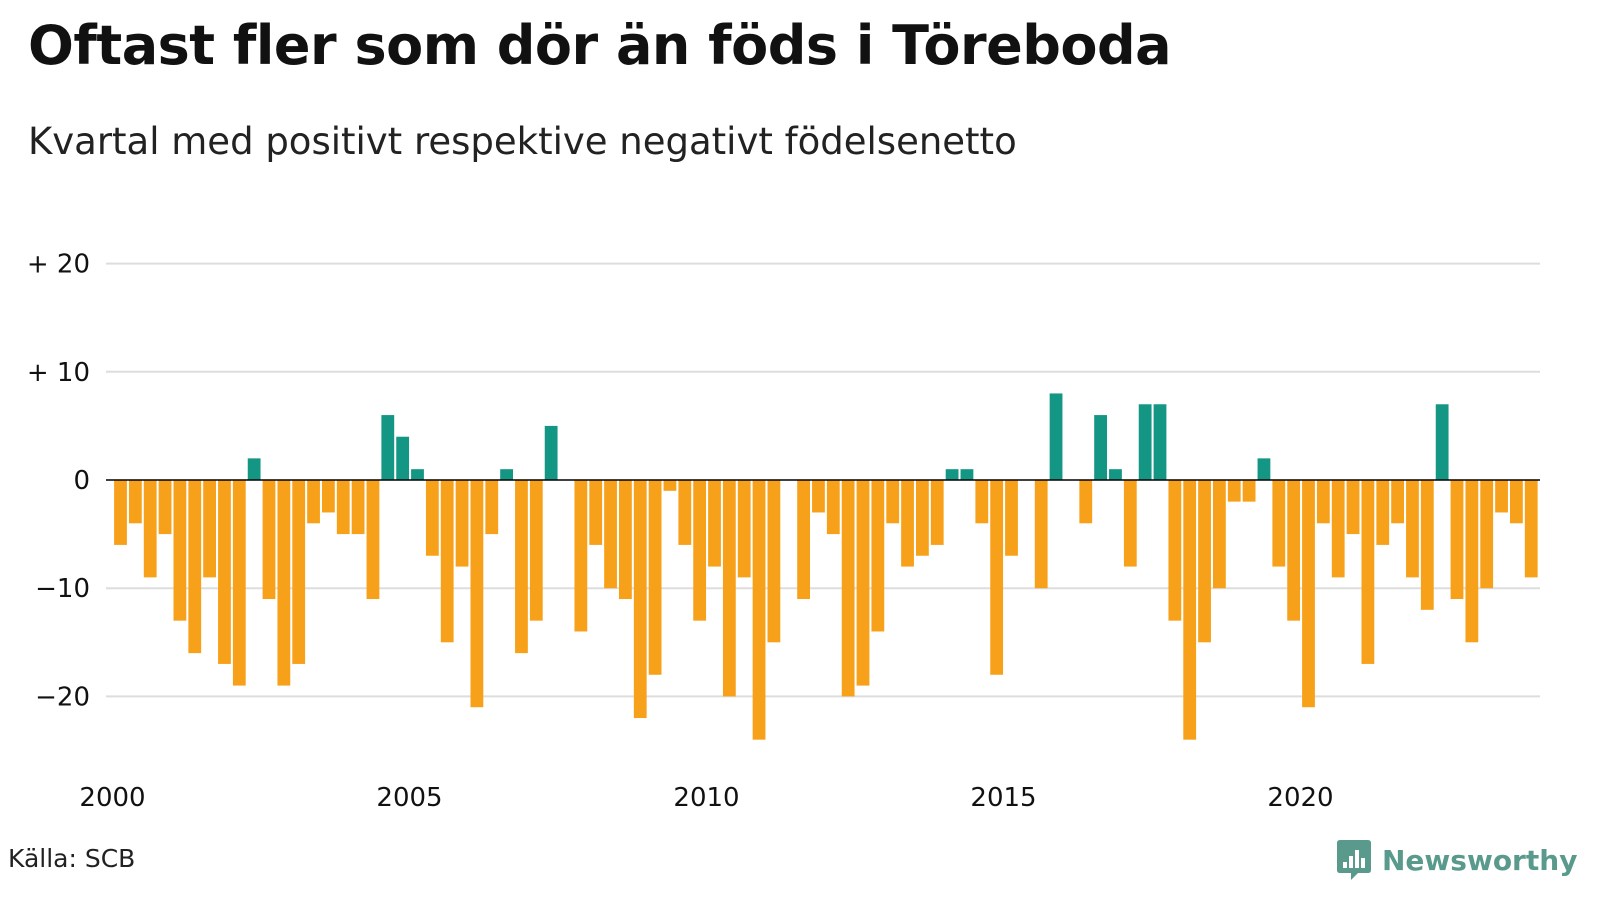 The image size is (1600, 900). I want to click on y-tick-labels: + 20 + 10 0 −10 −20, so click(58, 481).